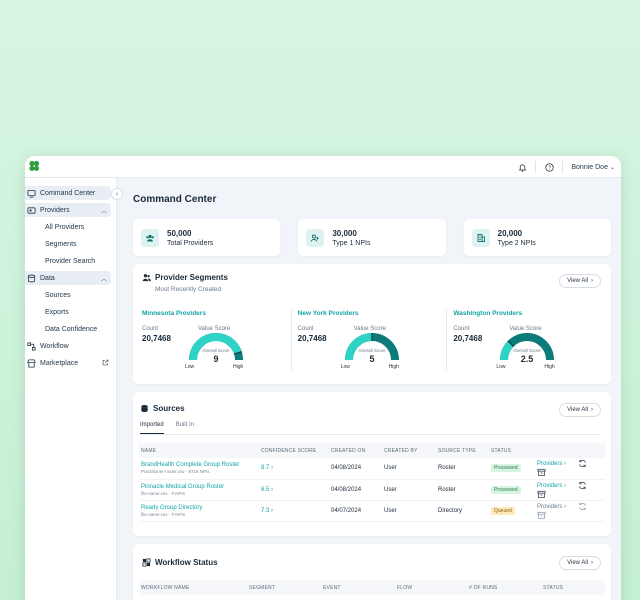 The image size is (640, 600). I want to click on column-header: CREATED BY, so click(409, 450).